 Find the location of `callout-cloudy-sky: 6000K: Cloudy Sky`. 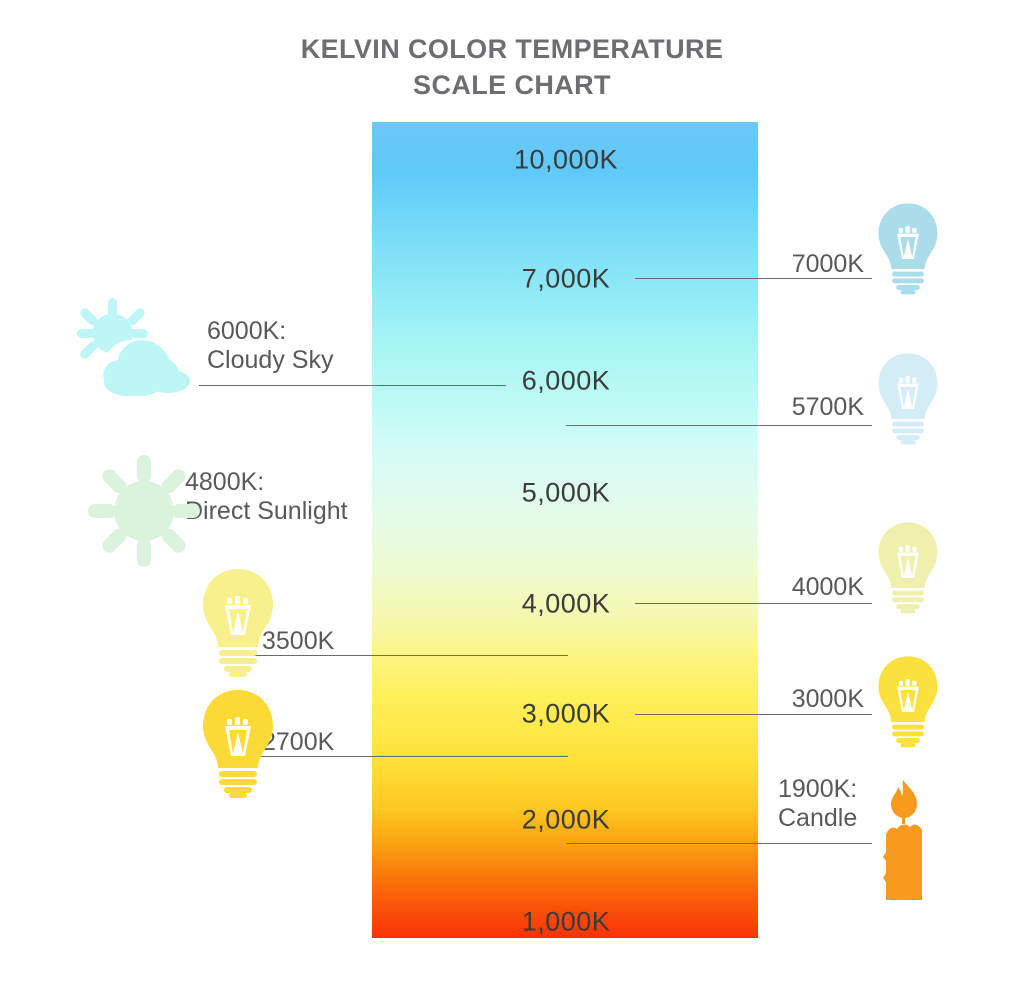

callout-cloudy-sky: 6000K: Cloudy Sky is located at coordinates (270, 346).